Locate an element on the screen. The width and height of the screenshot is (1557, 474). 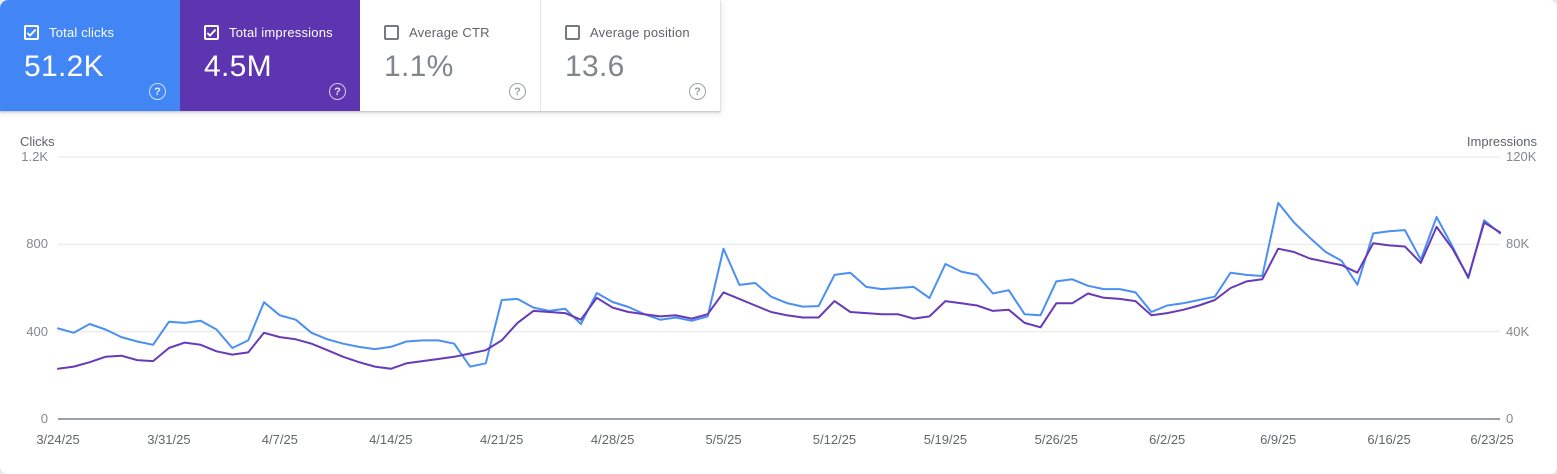
average-position-value: 13.6 is located at coordinates (595, 66).